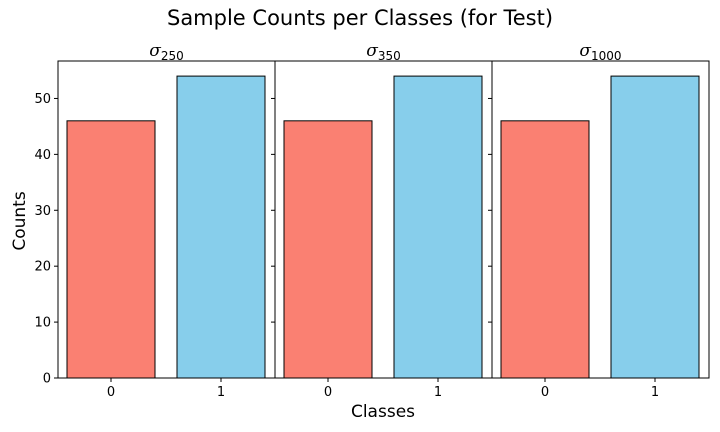 This screenshot has height=432, width=720. I want to click on chart-title: Sample Counts per Classes (for Test), so click(360, 18).